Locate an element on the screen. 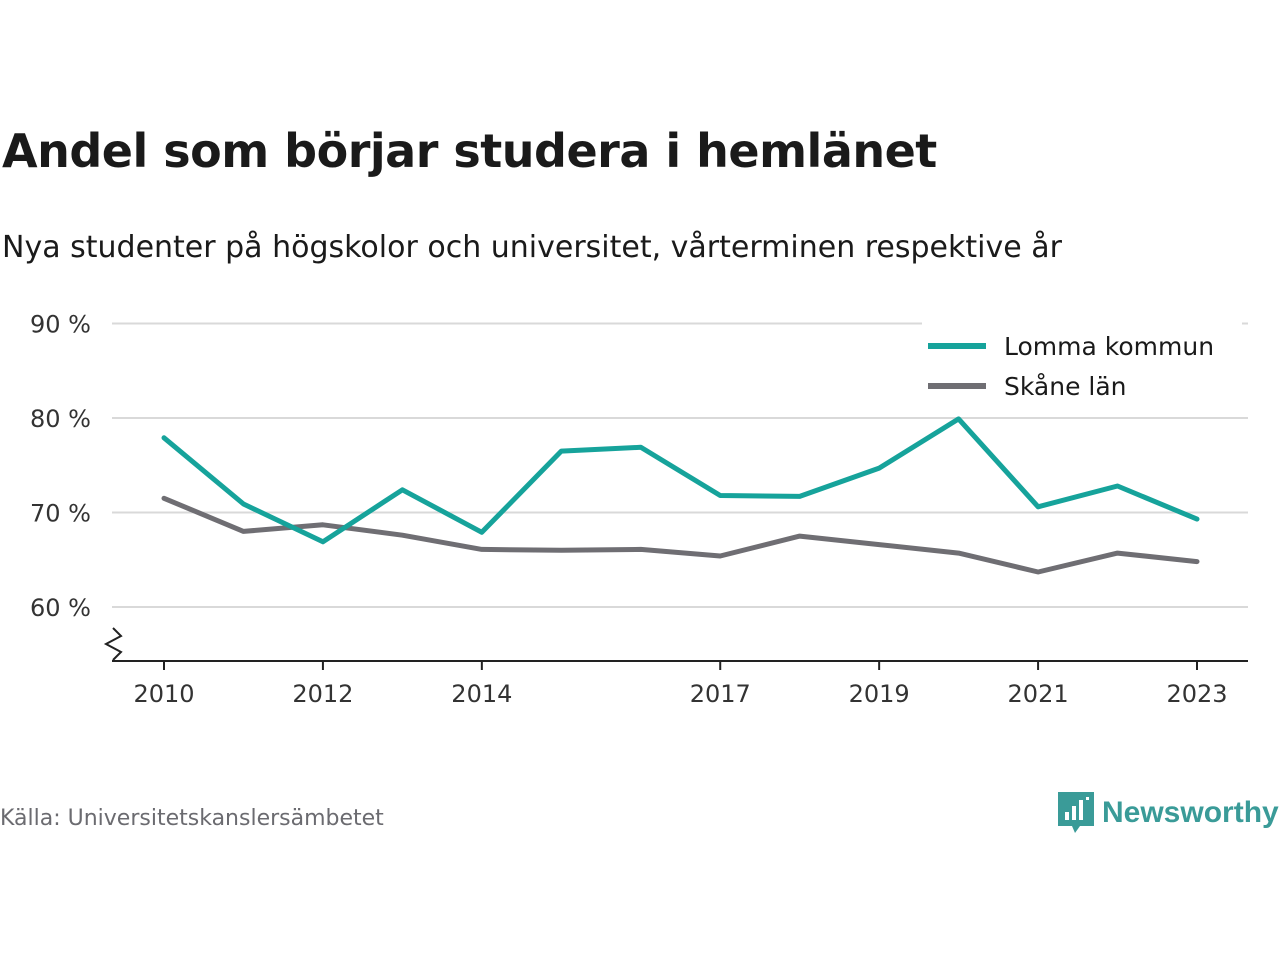  brand-name: Newsworthy is located at coordinates (1190, 812).